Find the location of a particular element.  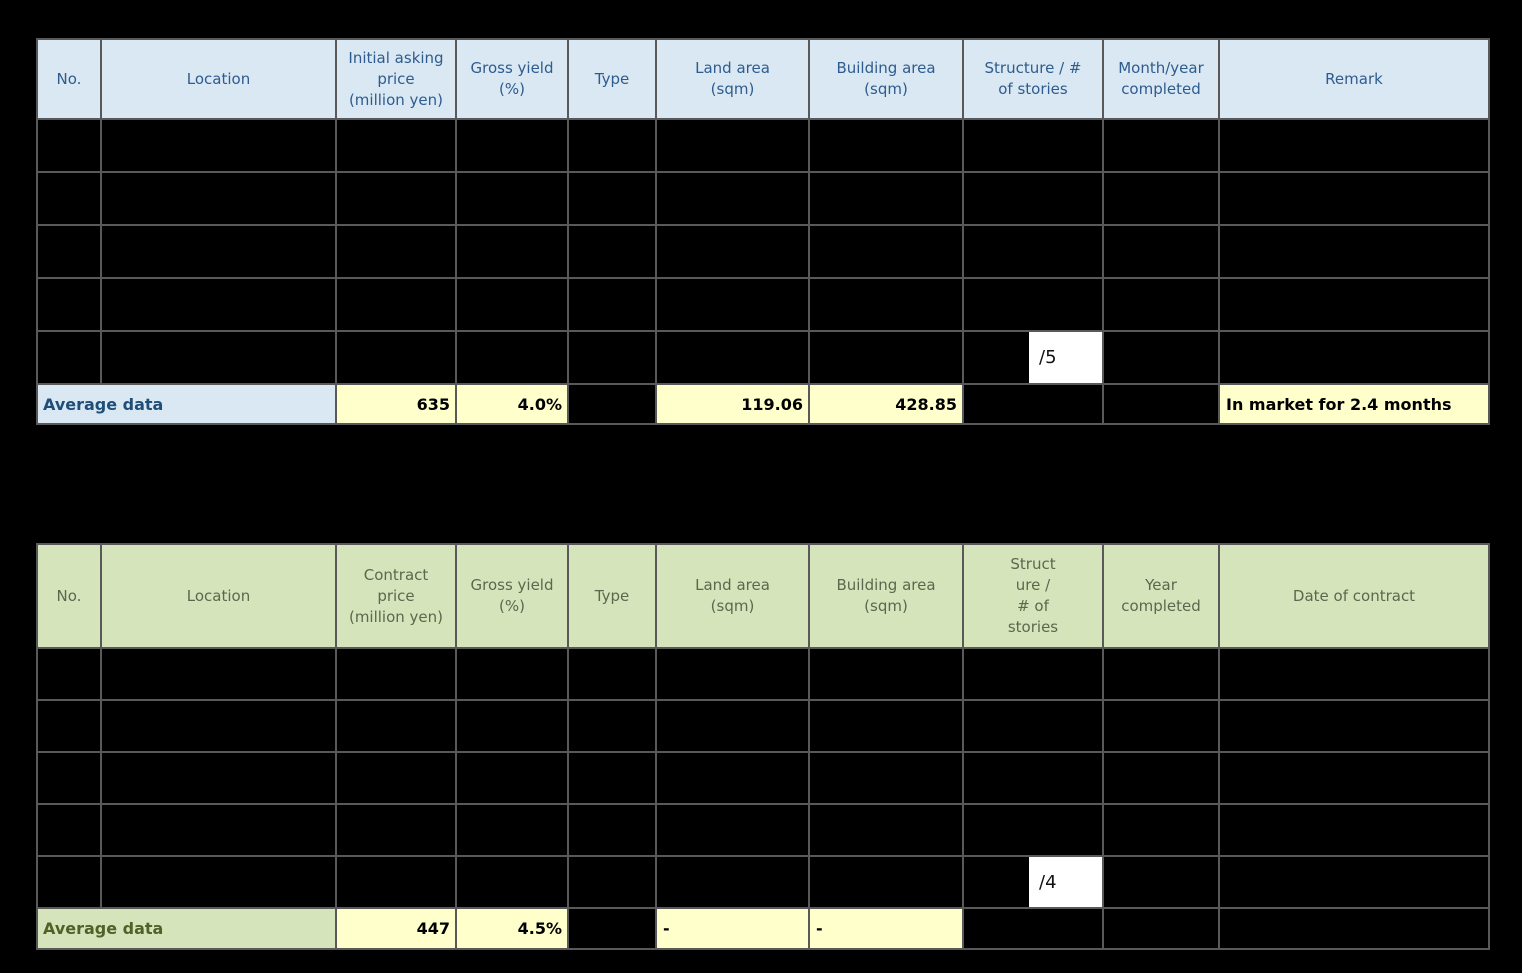

t2-header-land-area: Land area (sqm) is located at coordinates (732, 596).